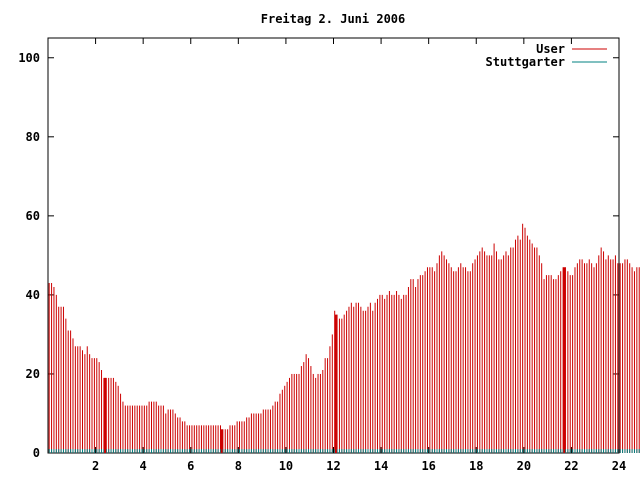  Describe the element at coordinates (29, 58) in the screenshot. I see `y-tick-label: 100` at that location.